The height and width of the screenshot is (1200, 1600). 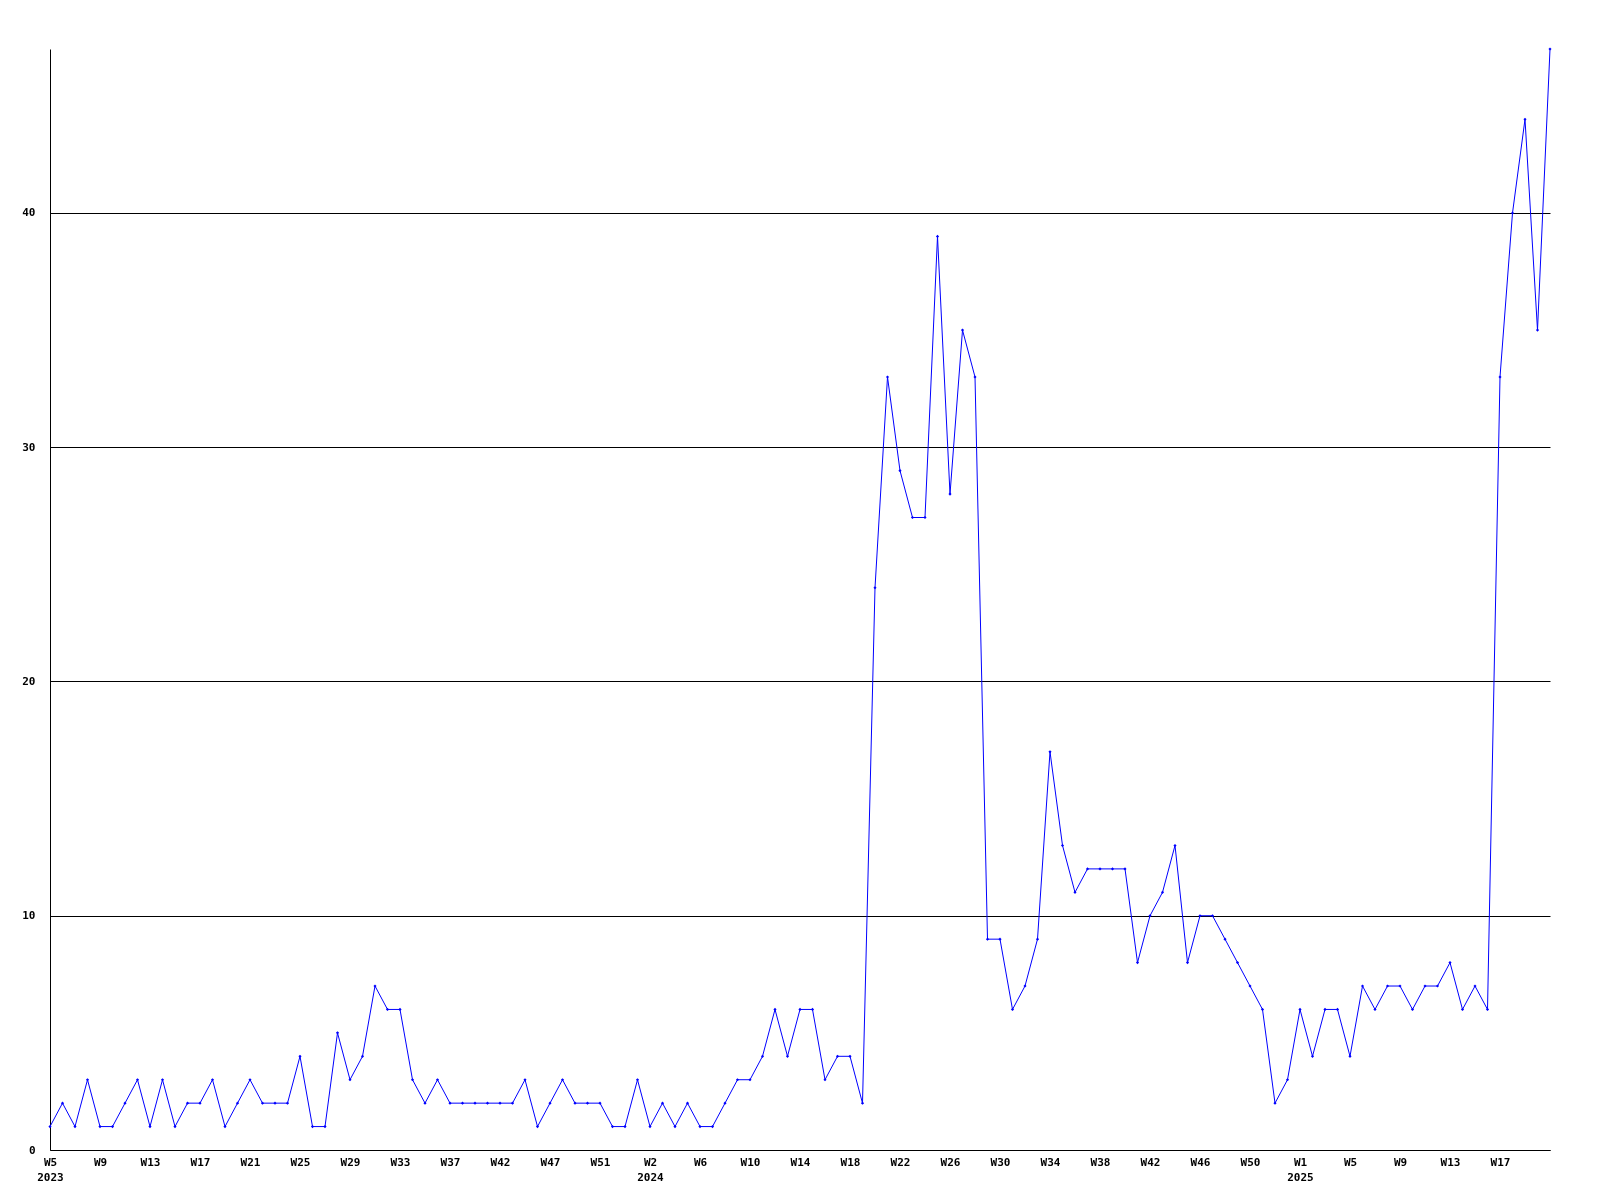 What do you see at coordinates (1350, 1162) in the screenshot?
I see `x-tick-label: W5` at bounding box center [1350, 1162].